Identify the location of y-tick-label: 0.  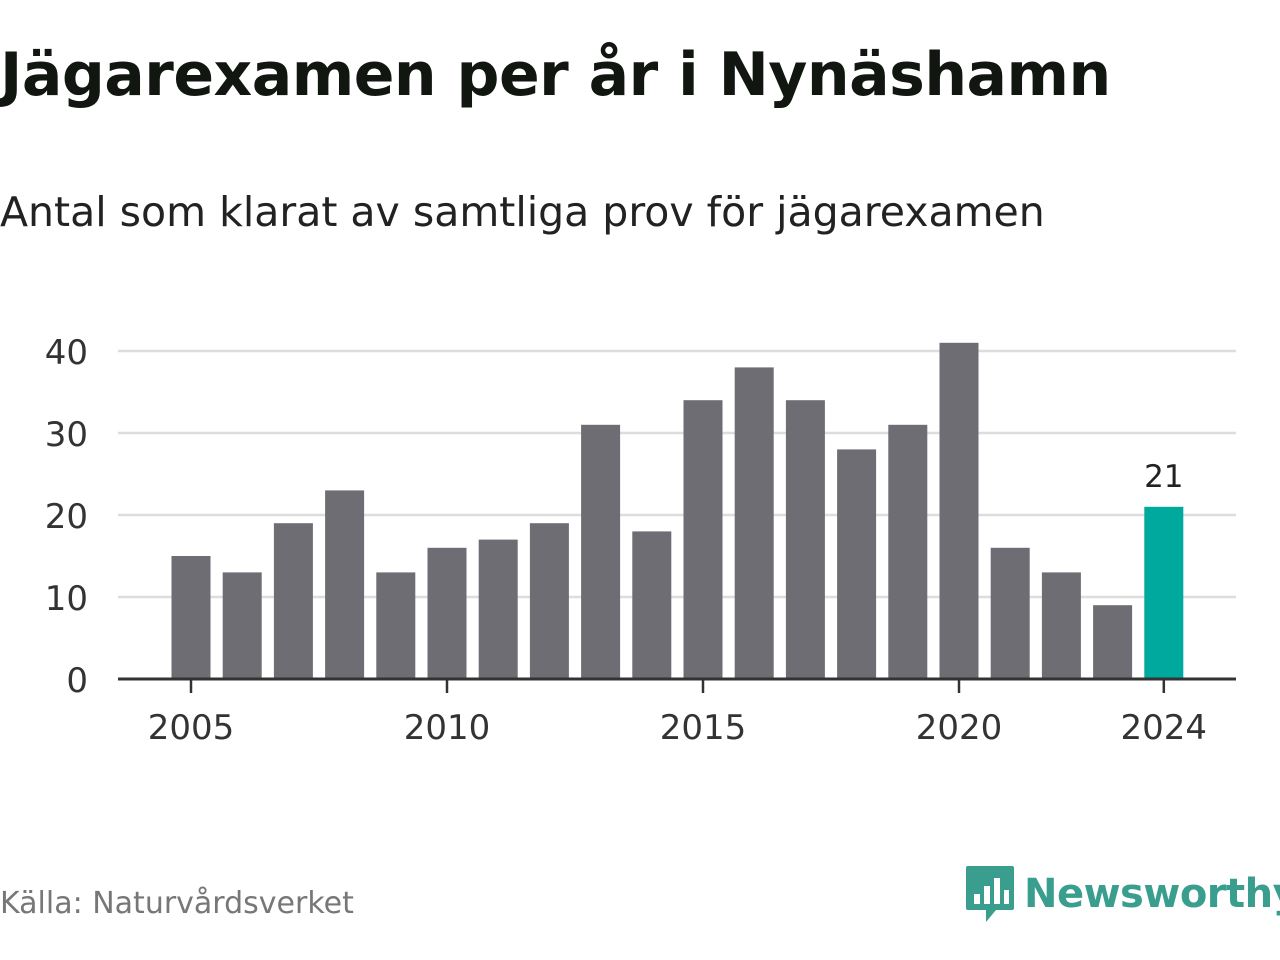
(77, 681).